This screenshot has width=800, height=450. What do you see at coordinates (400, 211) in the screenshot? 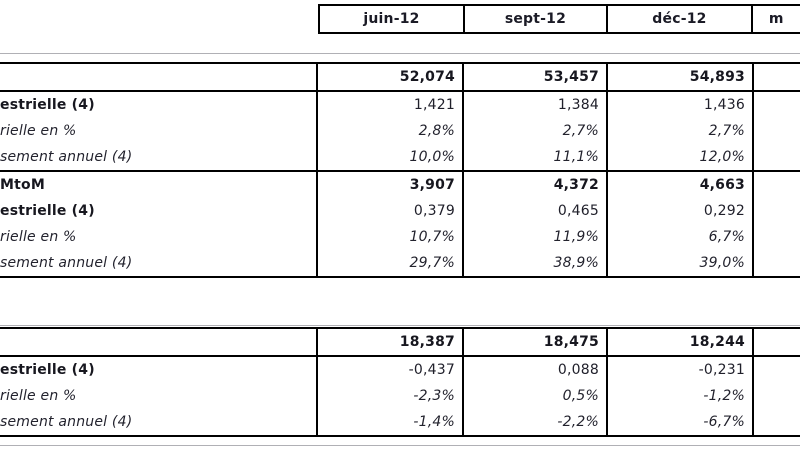
I see `table-row: estrielle (4) 0,379 0,465 0,292` at bounding box center [400, 211].